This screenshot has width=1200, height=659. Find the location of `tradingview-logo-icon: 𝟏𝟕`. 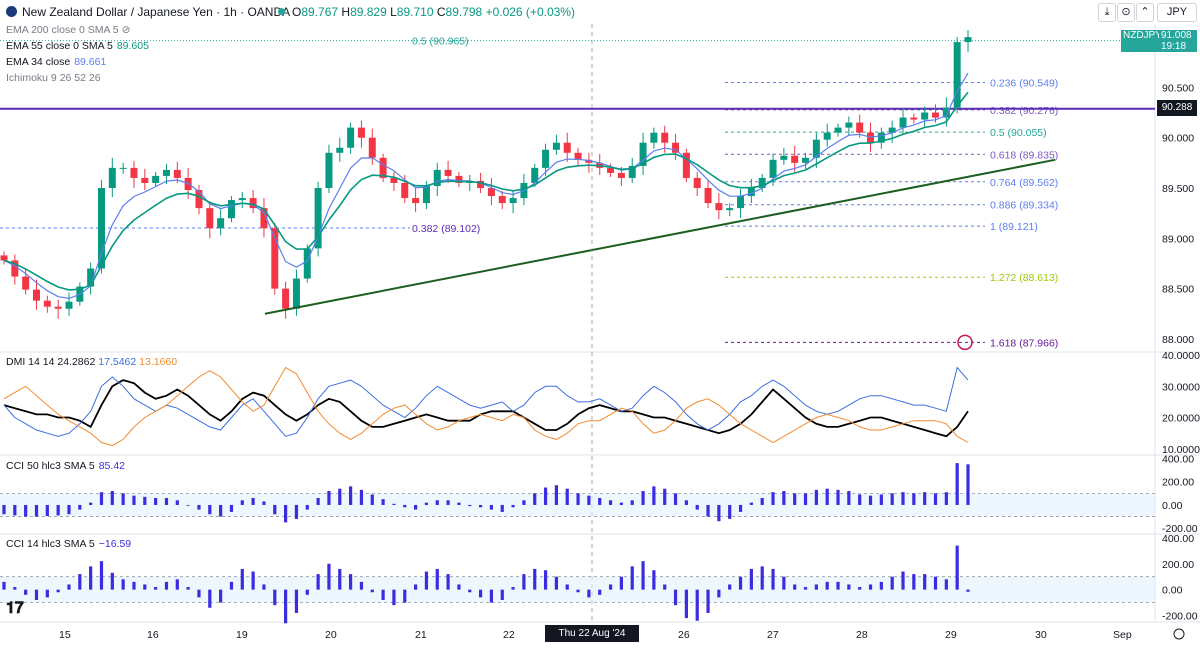

tradingview-logo-icon: 𝟏𝟕 is located at coordinates (15, 608).